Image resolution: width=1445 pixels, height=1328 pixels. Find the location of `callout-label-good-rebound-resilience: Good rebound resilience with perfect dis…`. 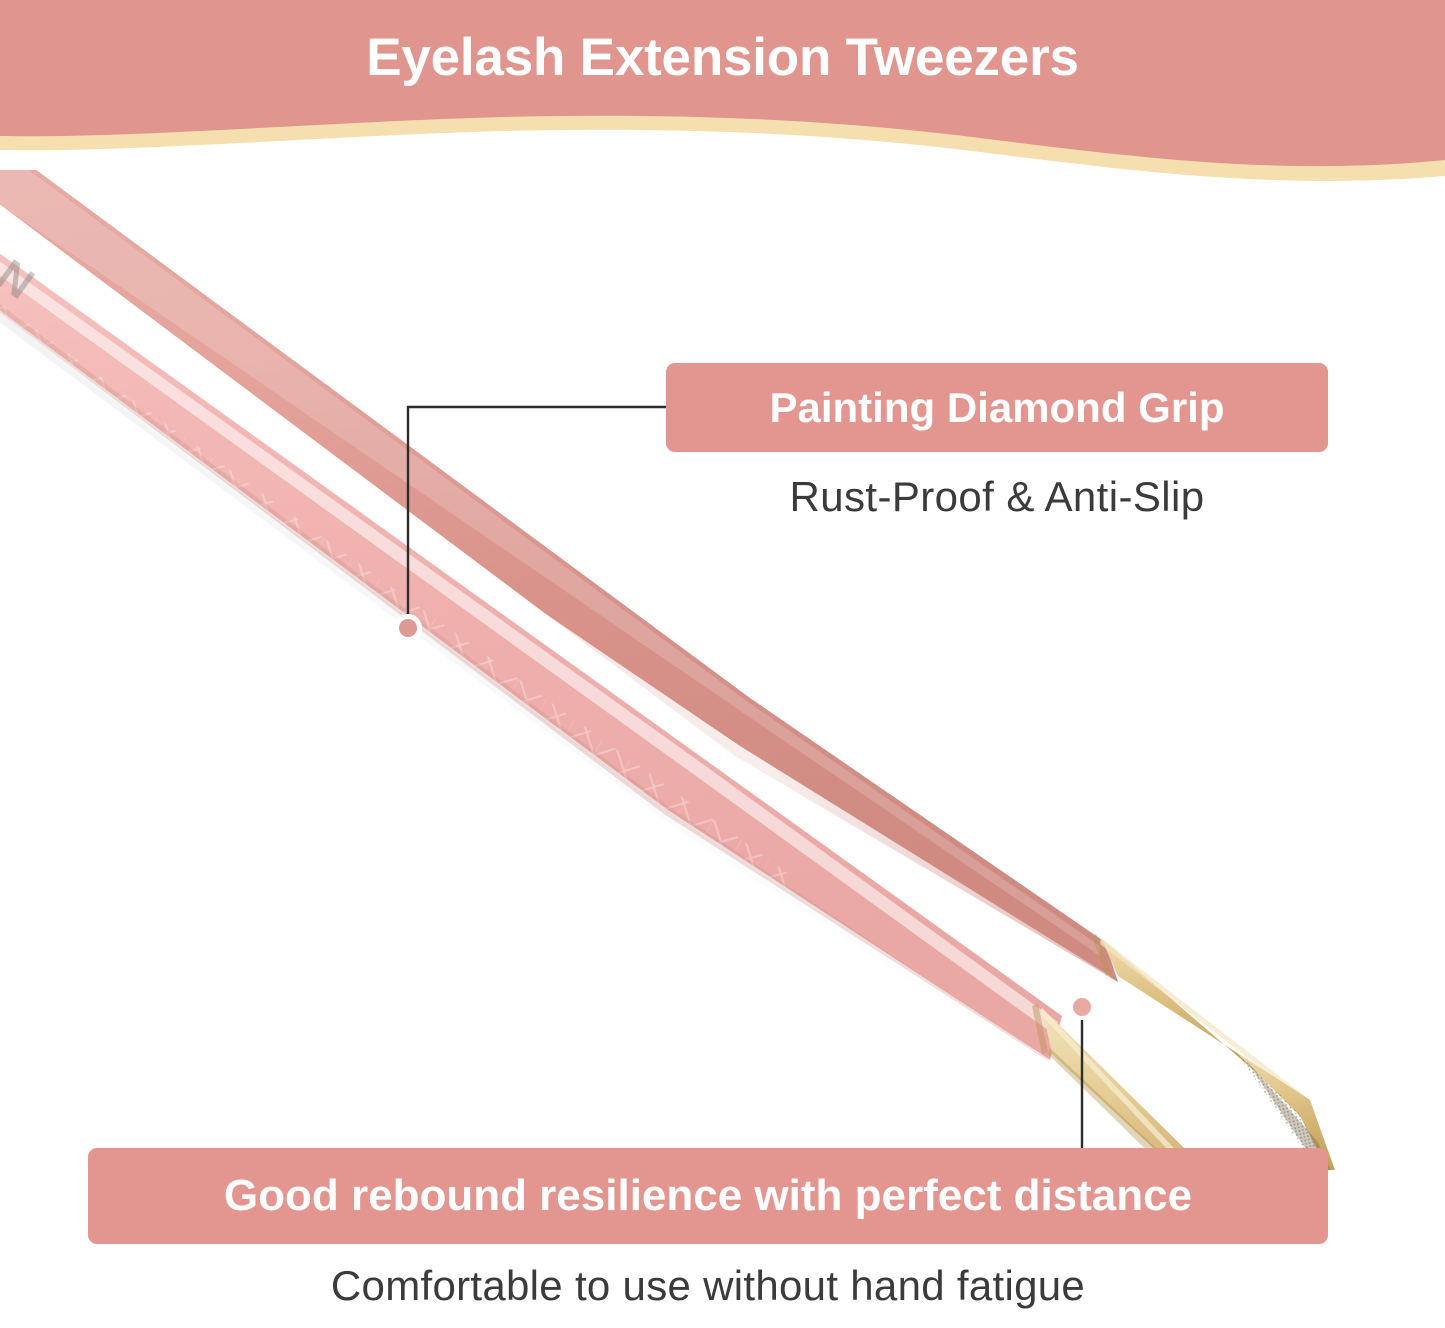

callout-label-good-rebound-resilience: Good rebound resilience with perfect dis… is located at coordinates (708, 1196).